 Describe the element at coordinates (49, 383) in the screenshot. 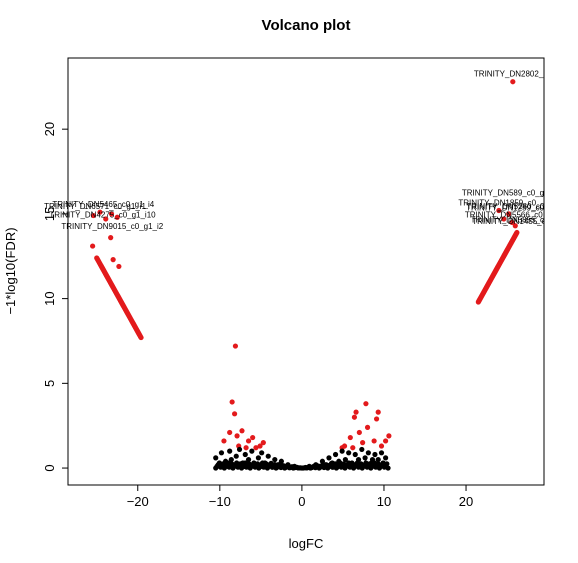

I see `y-tick-label: 5` at that location.